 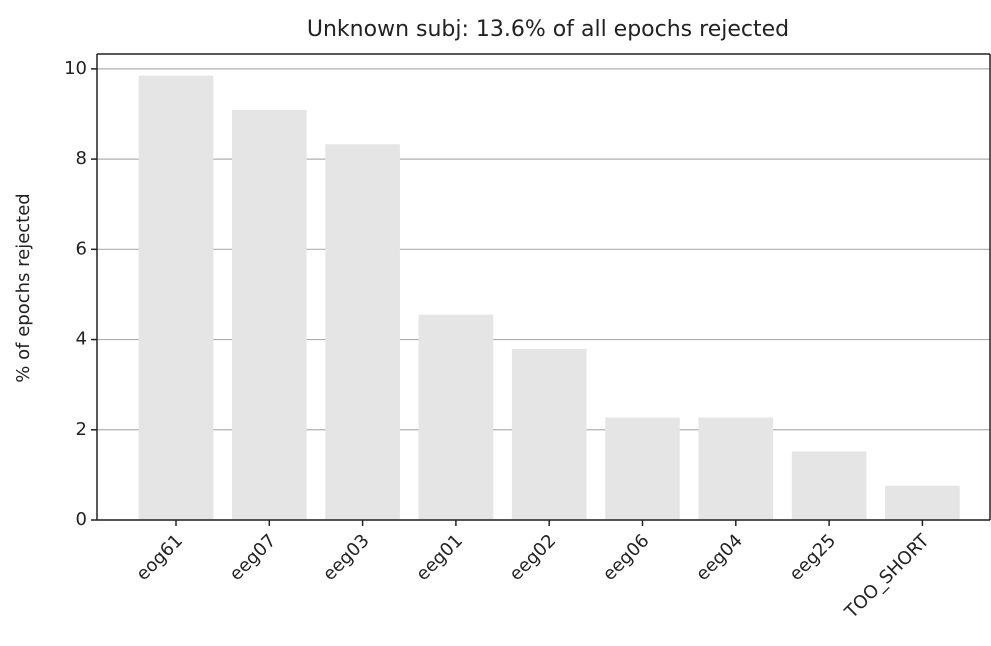 I want to click on x-tick-label: eeg04, so click(x=719, y=557).